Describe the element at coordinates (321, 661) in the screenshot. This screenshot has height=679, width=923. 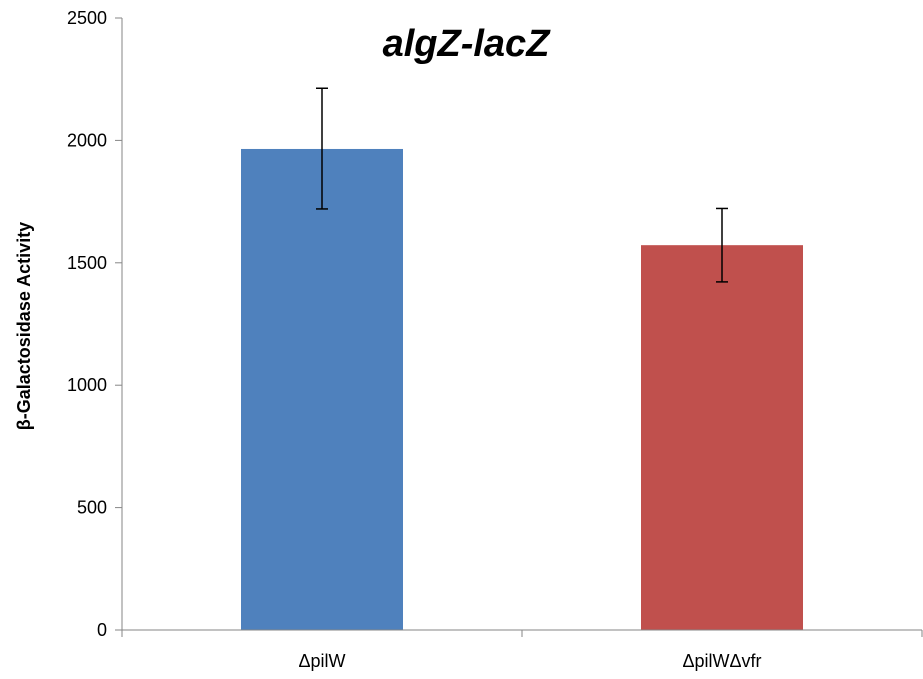
I see `x-tick-label: ΔpilW` at that location.